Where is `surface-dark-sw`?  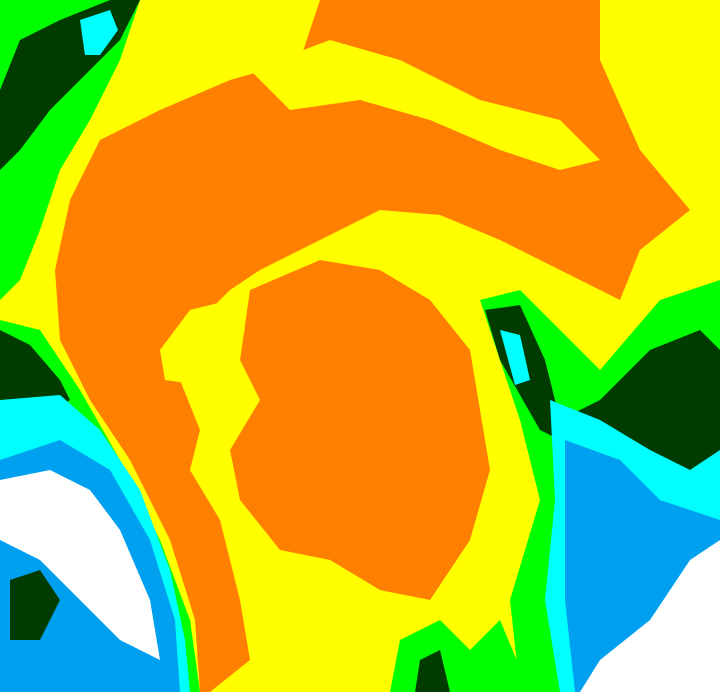
surface-dark-sw is located at coordinates (35, 605).